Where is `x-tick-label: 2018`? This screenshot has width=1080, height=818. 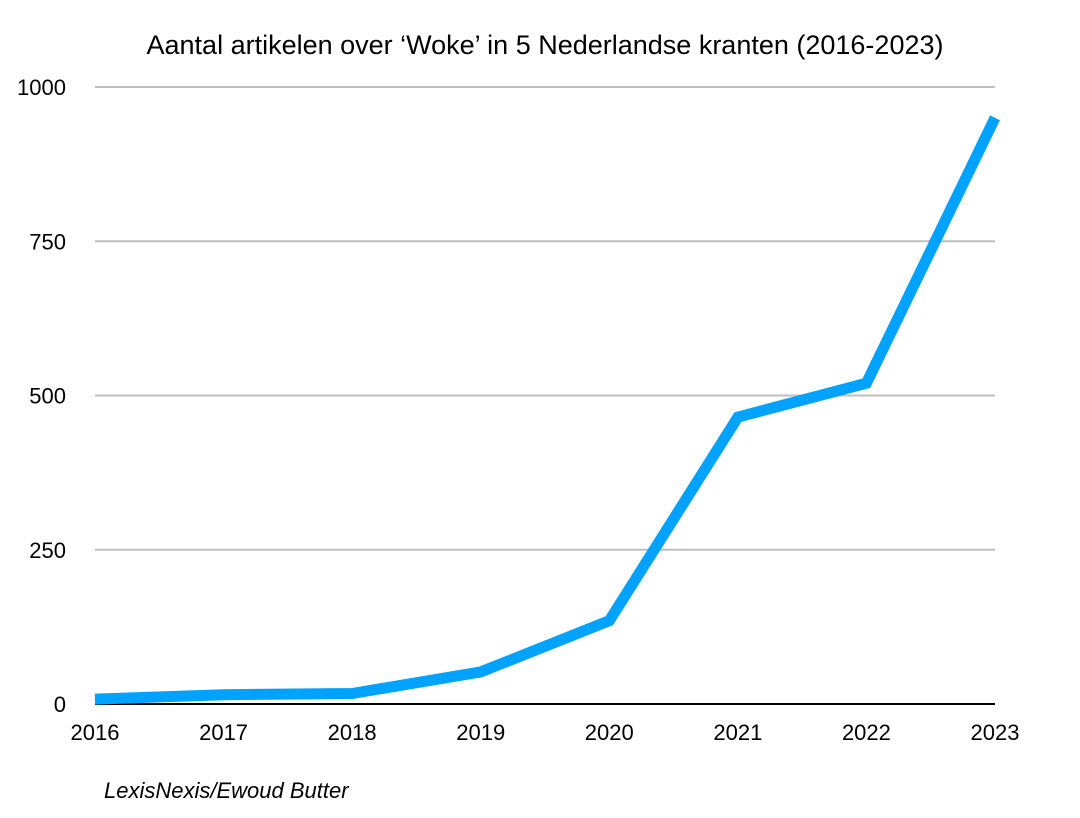 x-tick-label: 2018 is located at coordinates (352, 732).